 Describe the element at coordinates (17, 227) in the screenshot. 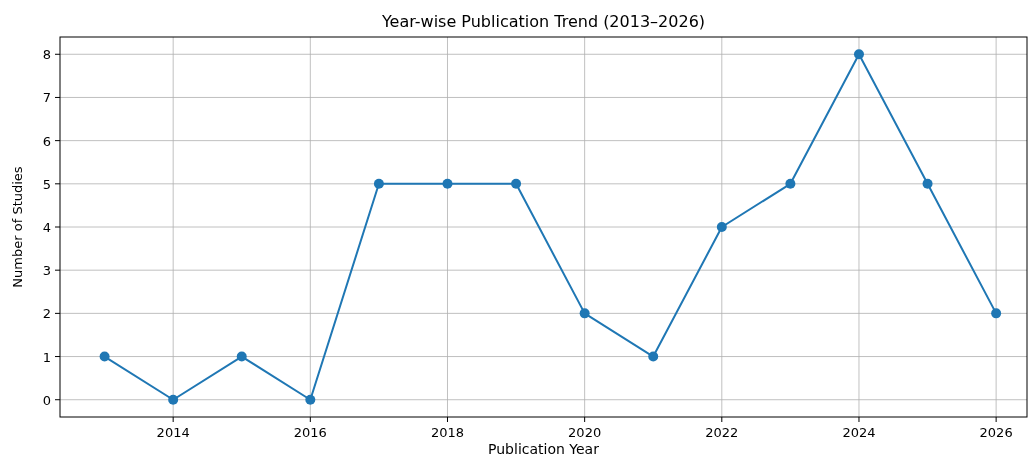

I see `y-axis-title: Number of Studies` at that location.